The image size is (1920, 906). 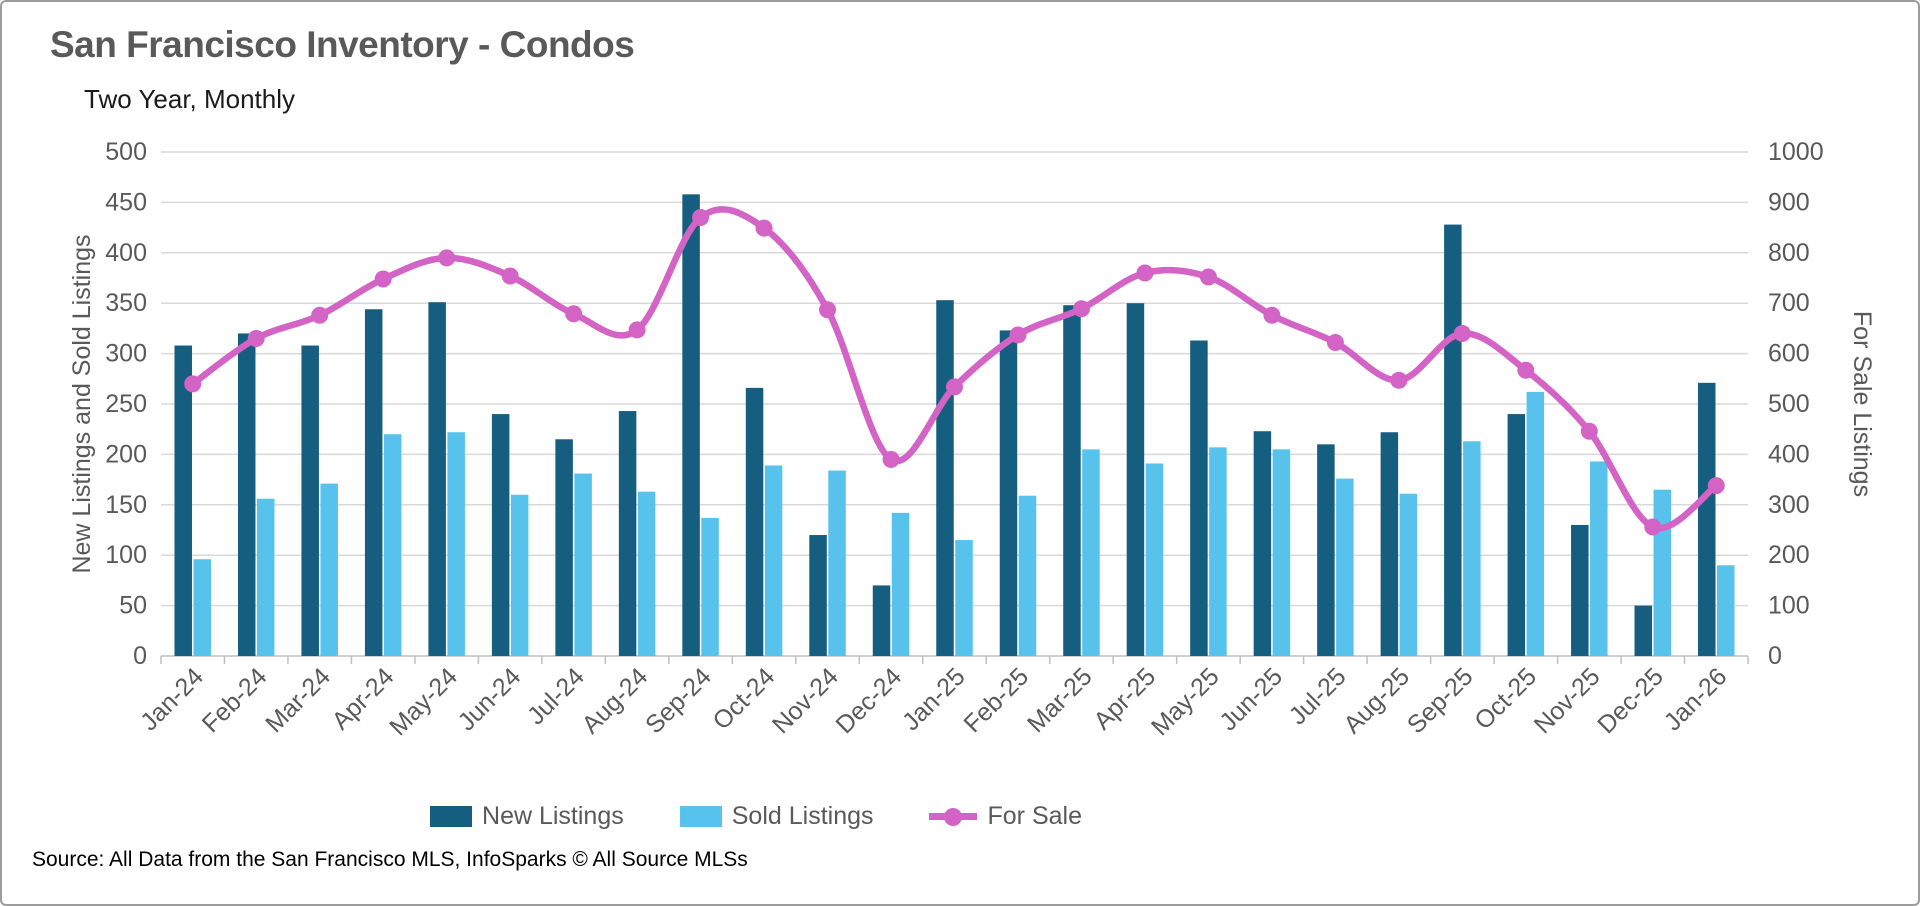 What do you see at coordinates (126, 303) in the screenshot?
I see `left-axis-tick-label: 350` at bounding box center [126, 303].